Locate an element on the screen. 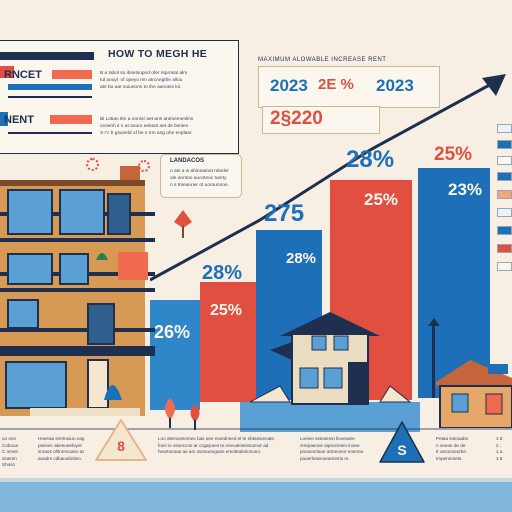  bar-blue-small is located at coordinates (175, 355).